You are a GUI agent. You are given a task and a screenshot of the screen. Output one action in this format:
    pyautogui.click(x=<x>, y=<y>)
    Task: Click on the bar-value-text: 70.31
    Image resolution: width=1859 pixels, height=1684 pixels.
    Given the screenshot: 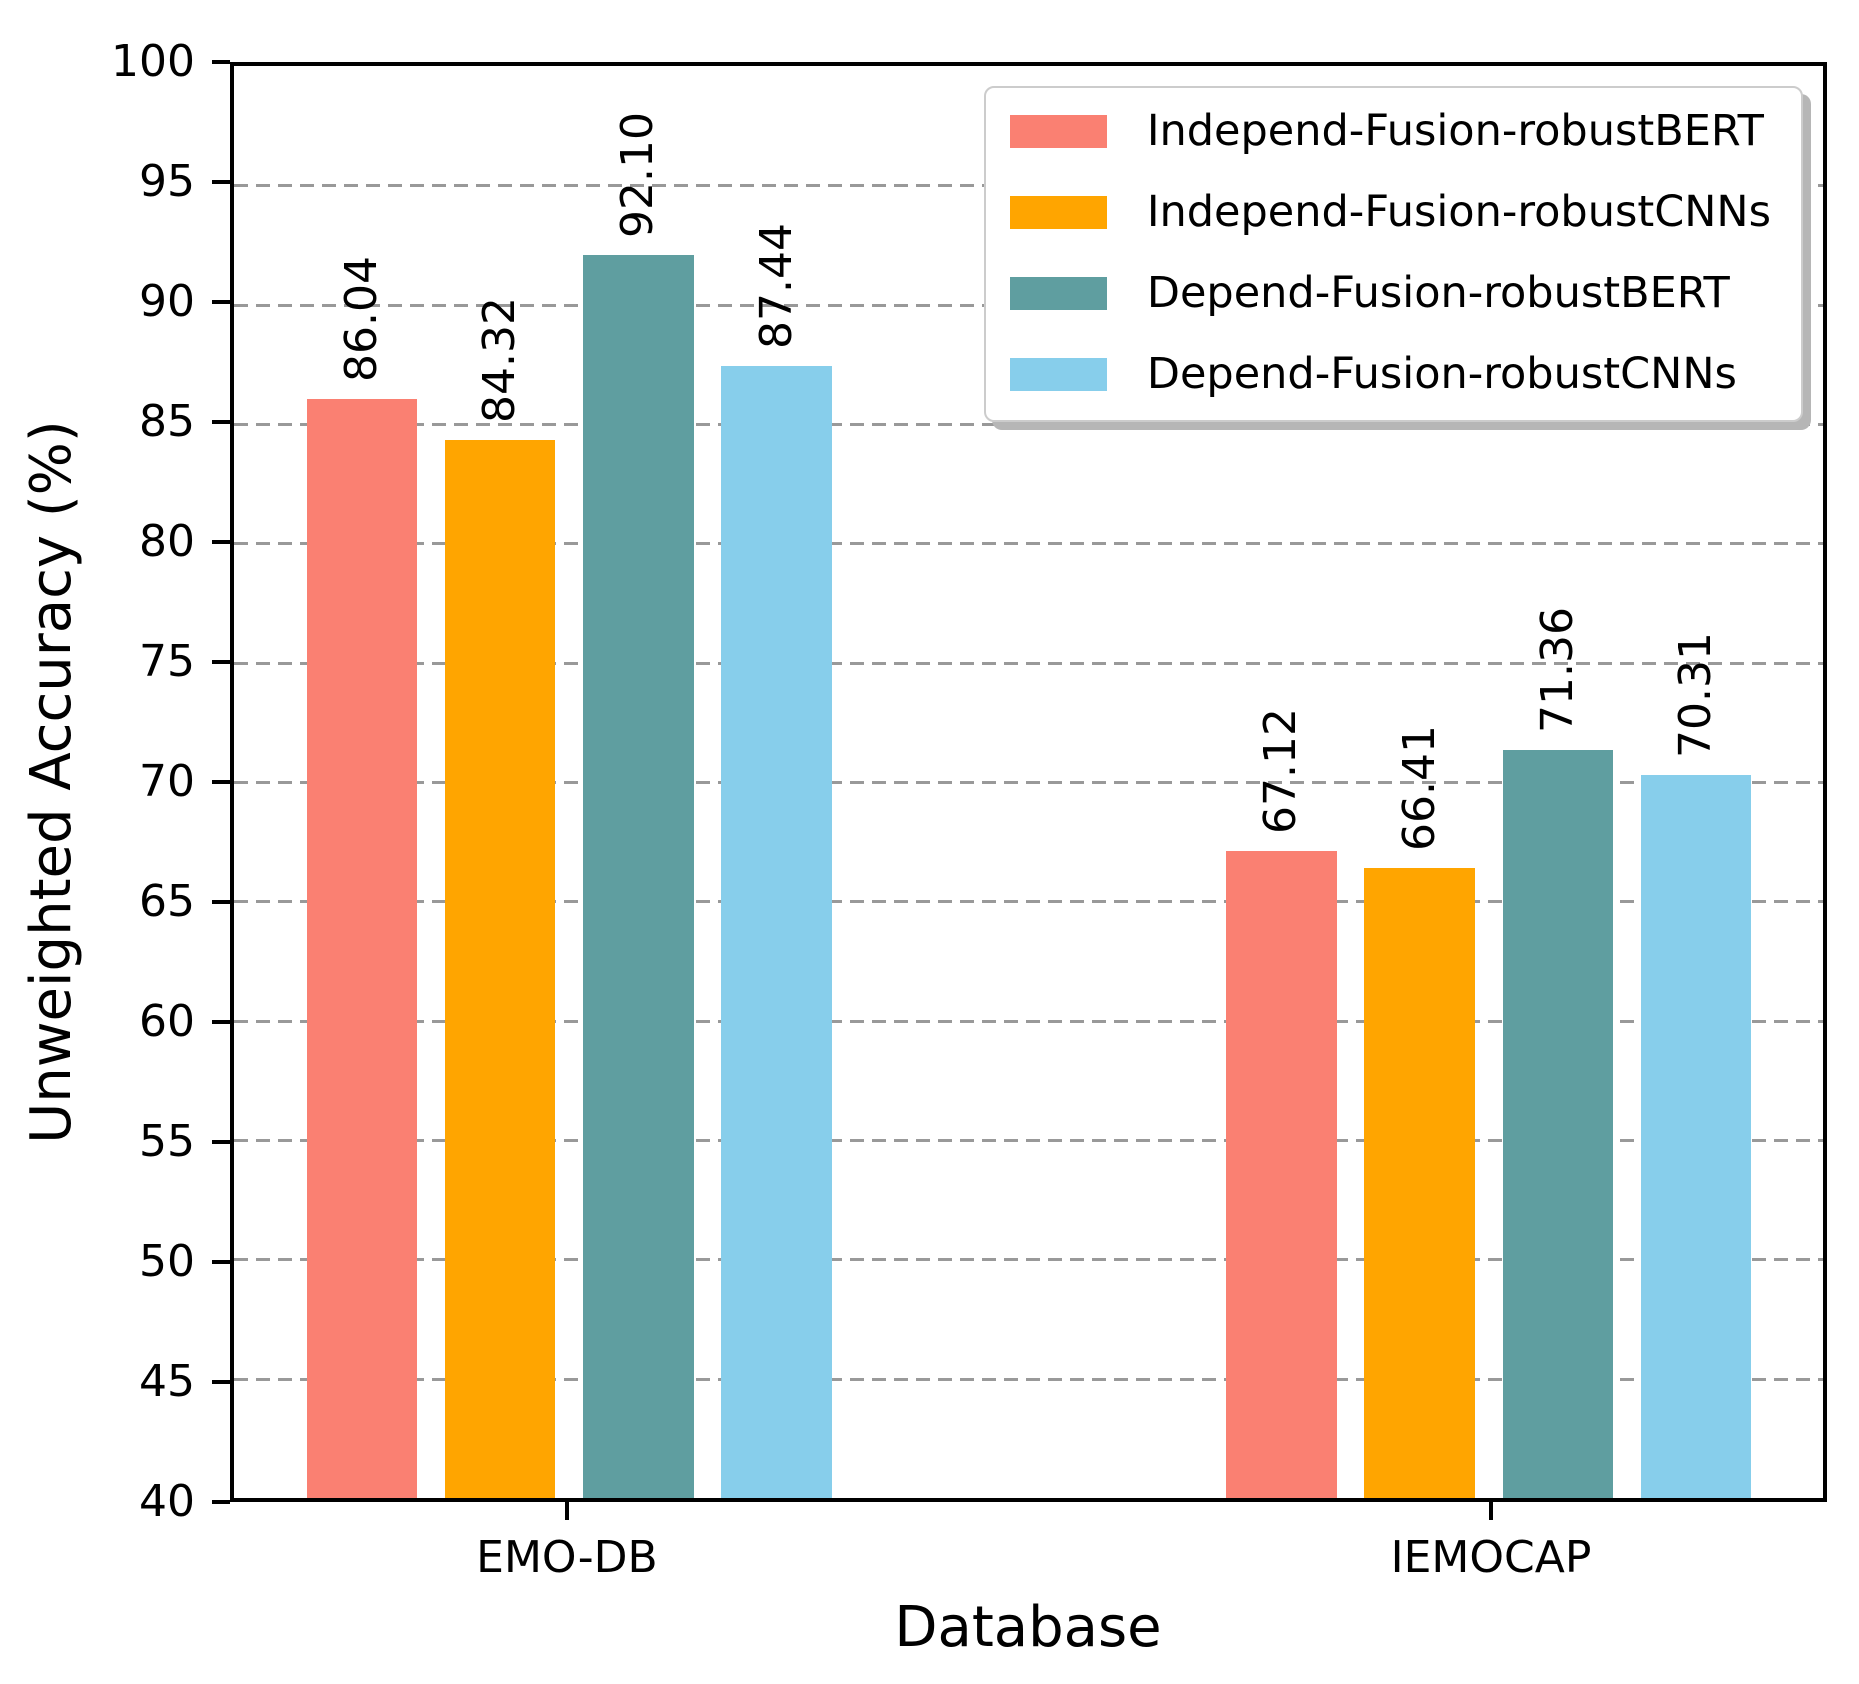 What is the action you would take?
    pyautogui.click(x=1696, y=694)
    